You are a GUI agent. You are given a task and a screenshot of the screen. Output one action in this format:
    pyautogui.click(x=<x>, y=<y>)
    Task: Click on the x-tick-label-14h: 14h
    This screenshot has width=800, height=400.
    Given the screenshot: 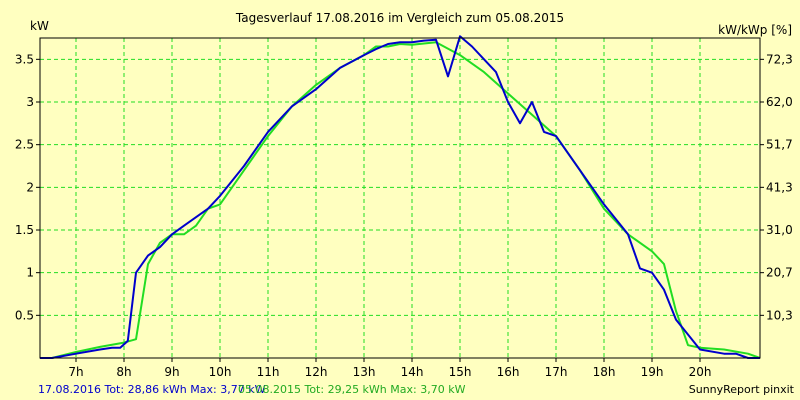 What is the action you would take?
    pyautogui.click(x=412, y=372)
    